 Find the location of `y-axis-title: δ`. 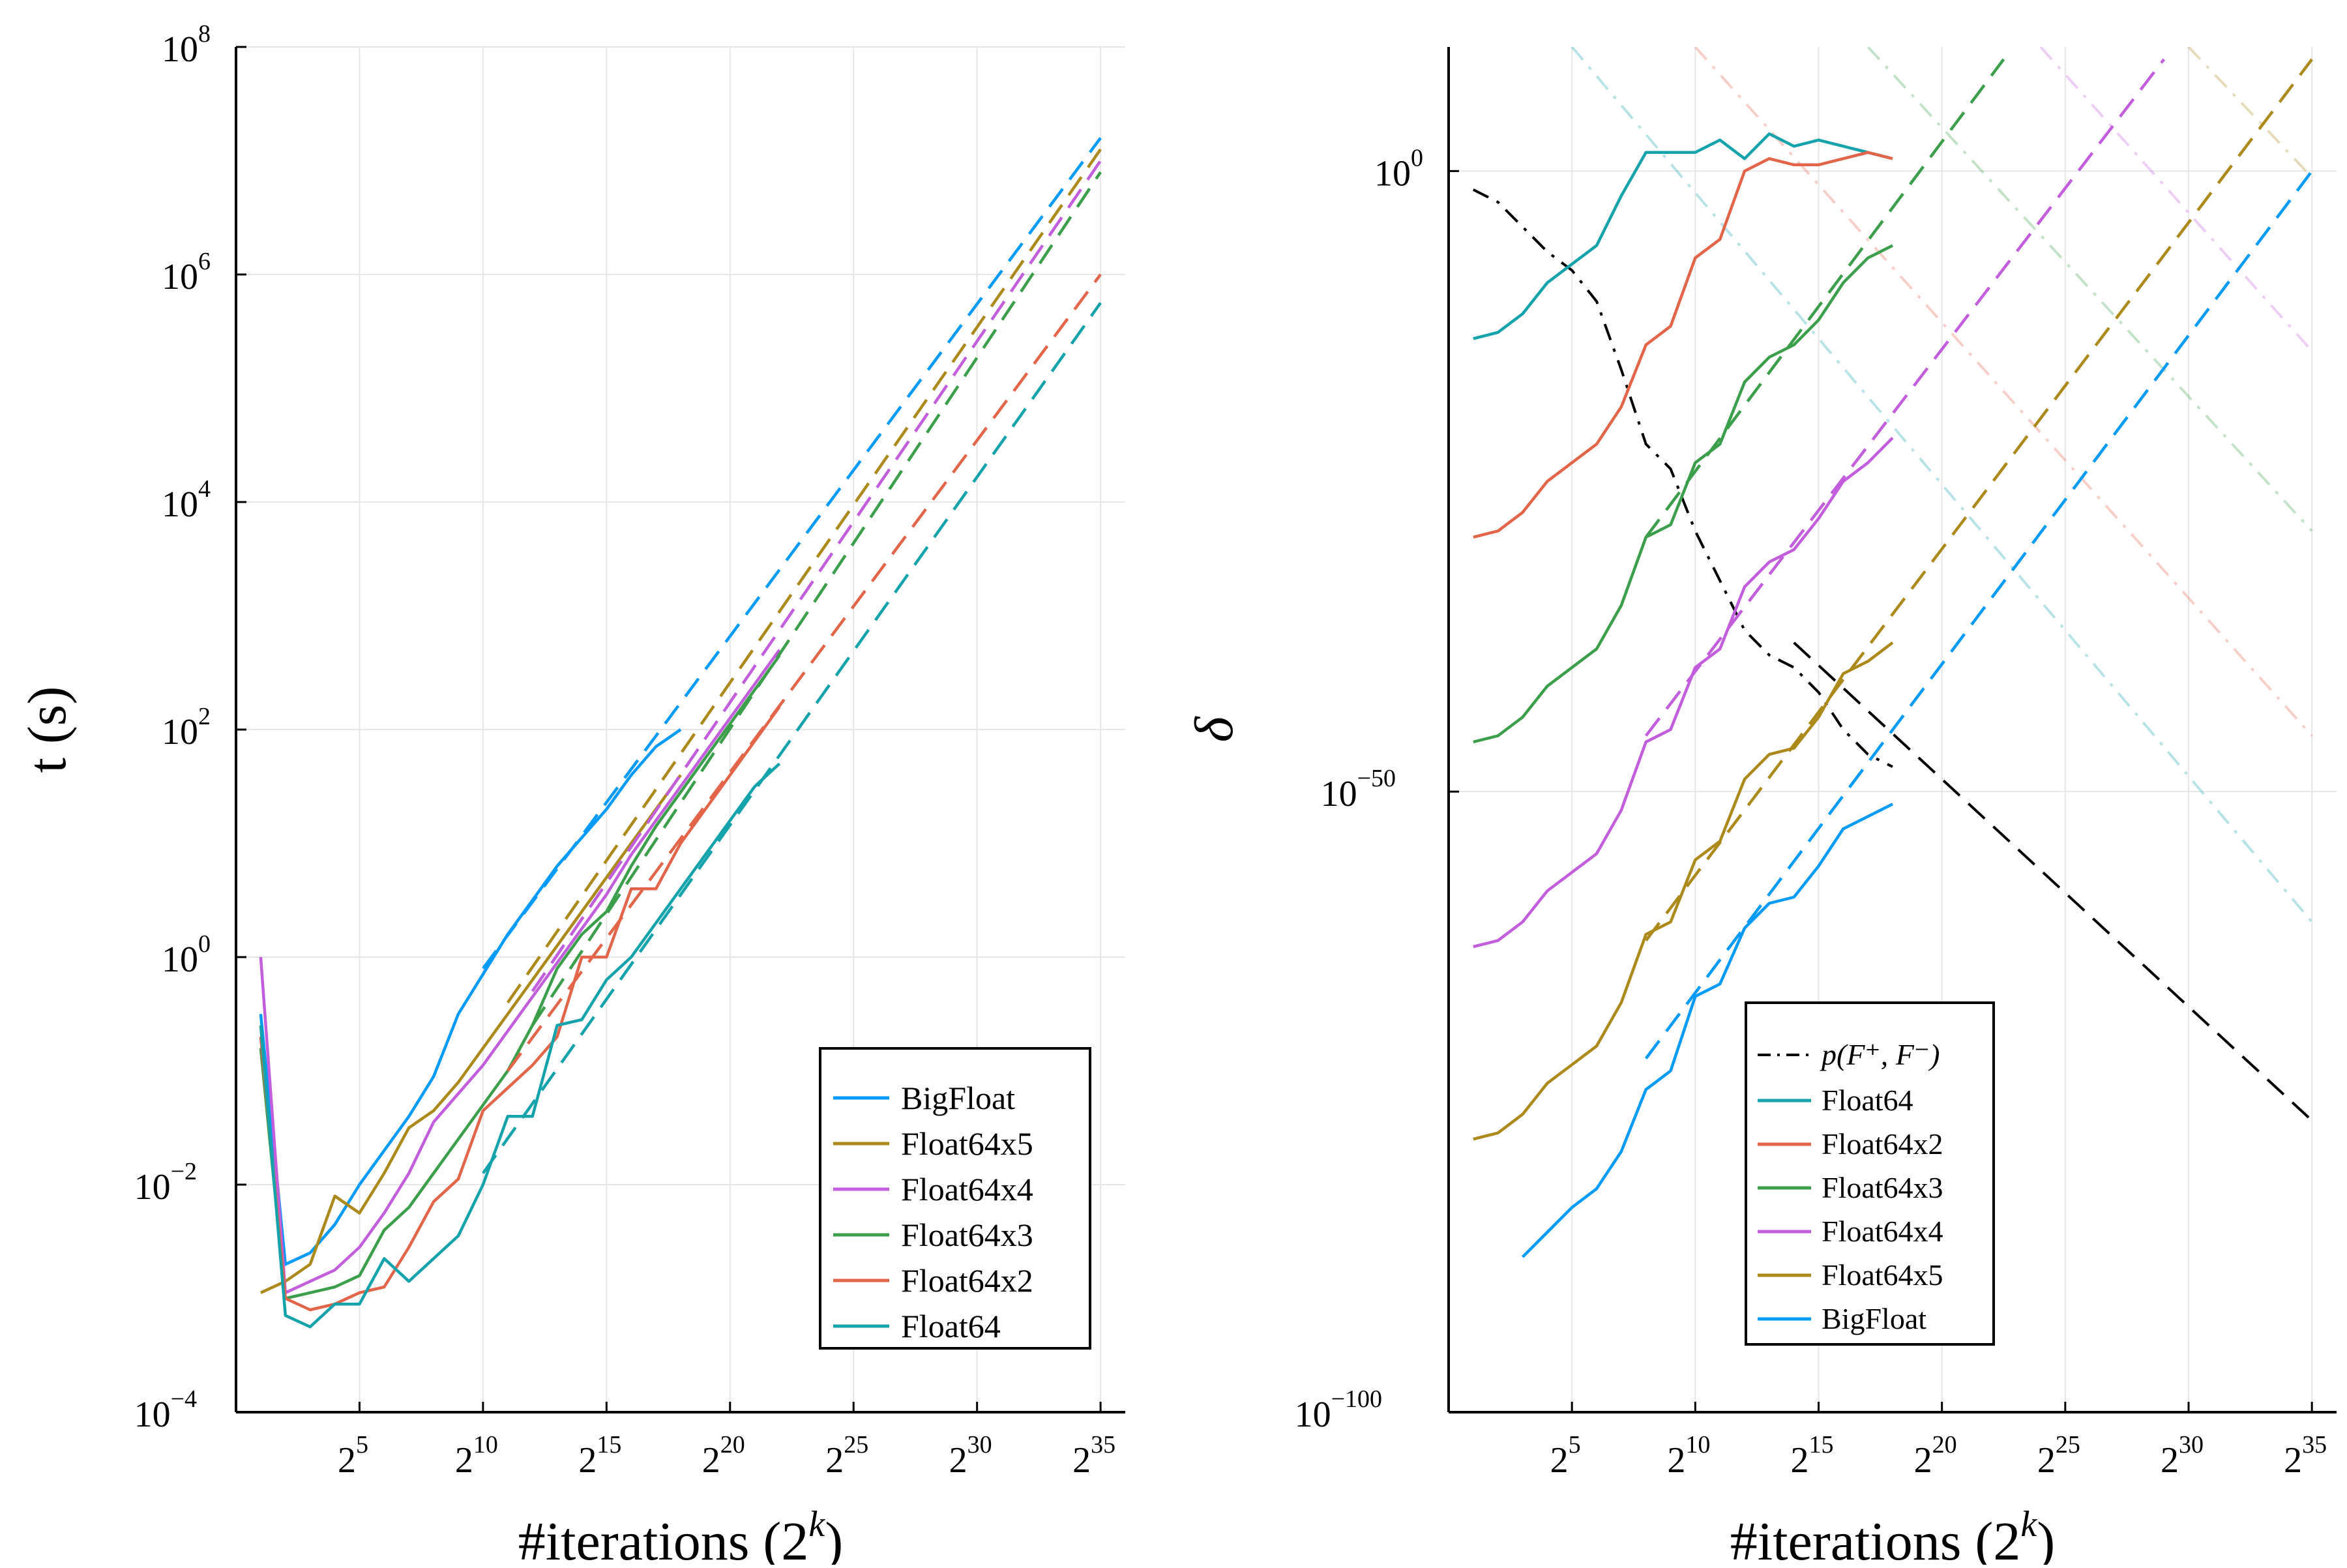

y-axis-title: δ is located at coordinates (1214, 730).